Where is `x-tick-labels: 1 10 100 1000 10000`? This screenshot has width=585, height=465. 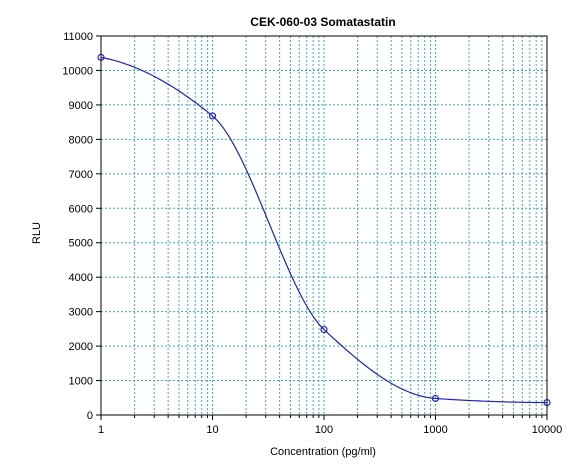 x-tick-labels: 1 10 100 1000 10000 is located at coordinates (330, 430).